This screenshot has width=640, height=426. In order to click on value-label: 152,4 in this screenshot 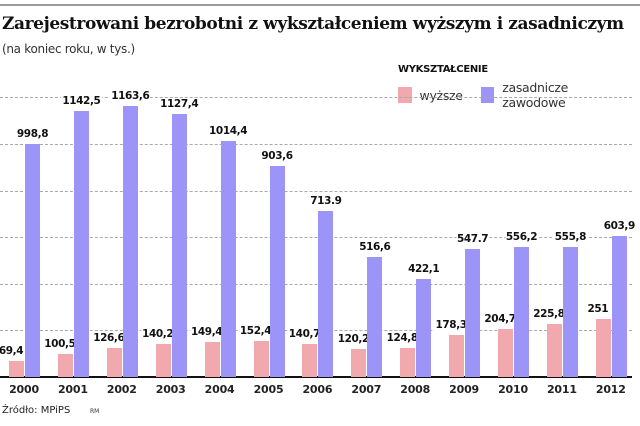, I will do `click(255, 331)`.